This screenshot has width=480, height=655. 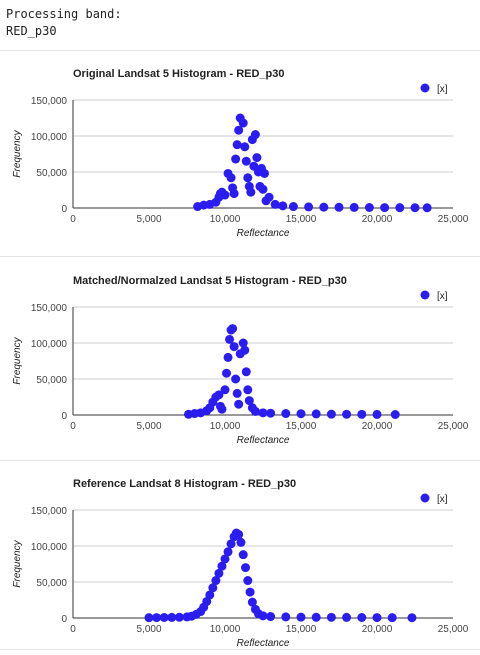 What do you see at coordinates (51, 173) in the screenshot?
I see `y-tick-label: 50,000` at bounding box center [51, 173].